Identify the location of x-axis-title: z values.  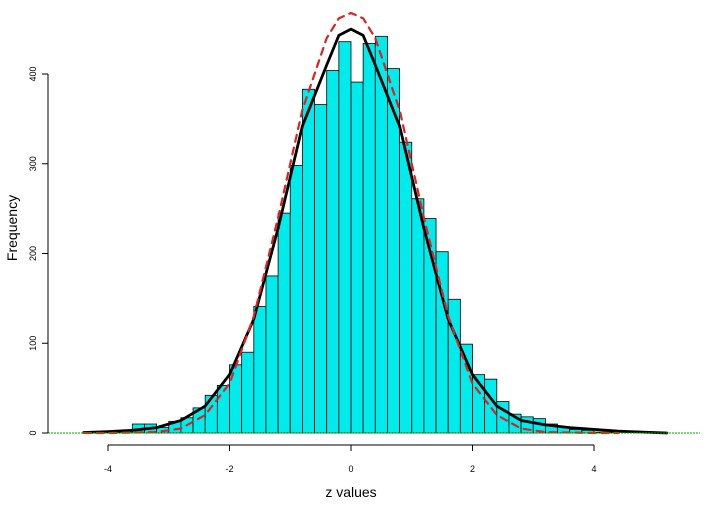
(350, 492).